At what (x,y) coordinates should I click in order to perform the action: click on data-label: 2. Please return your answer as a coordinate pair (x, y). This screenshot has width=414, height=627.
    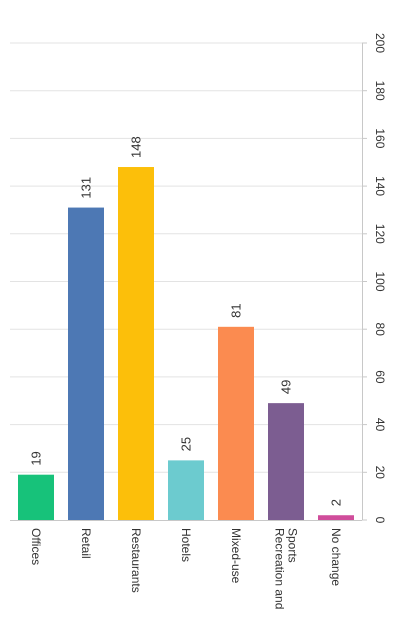
    Looking at the image, I should click on (336, 502).